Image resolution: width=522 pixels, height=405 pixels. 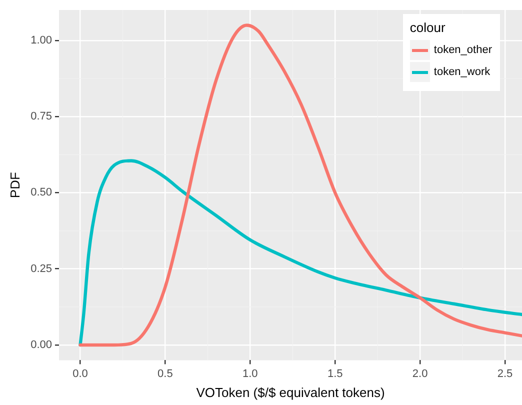 I want to click on x-tick-label: 0.5, so click(x=165, y=374).